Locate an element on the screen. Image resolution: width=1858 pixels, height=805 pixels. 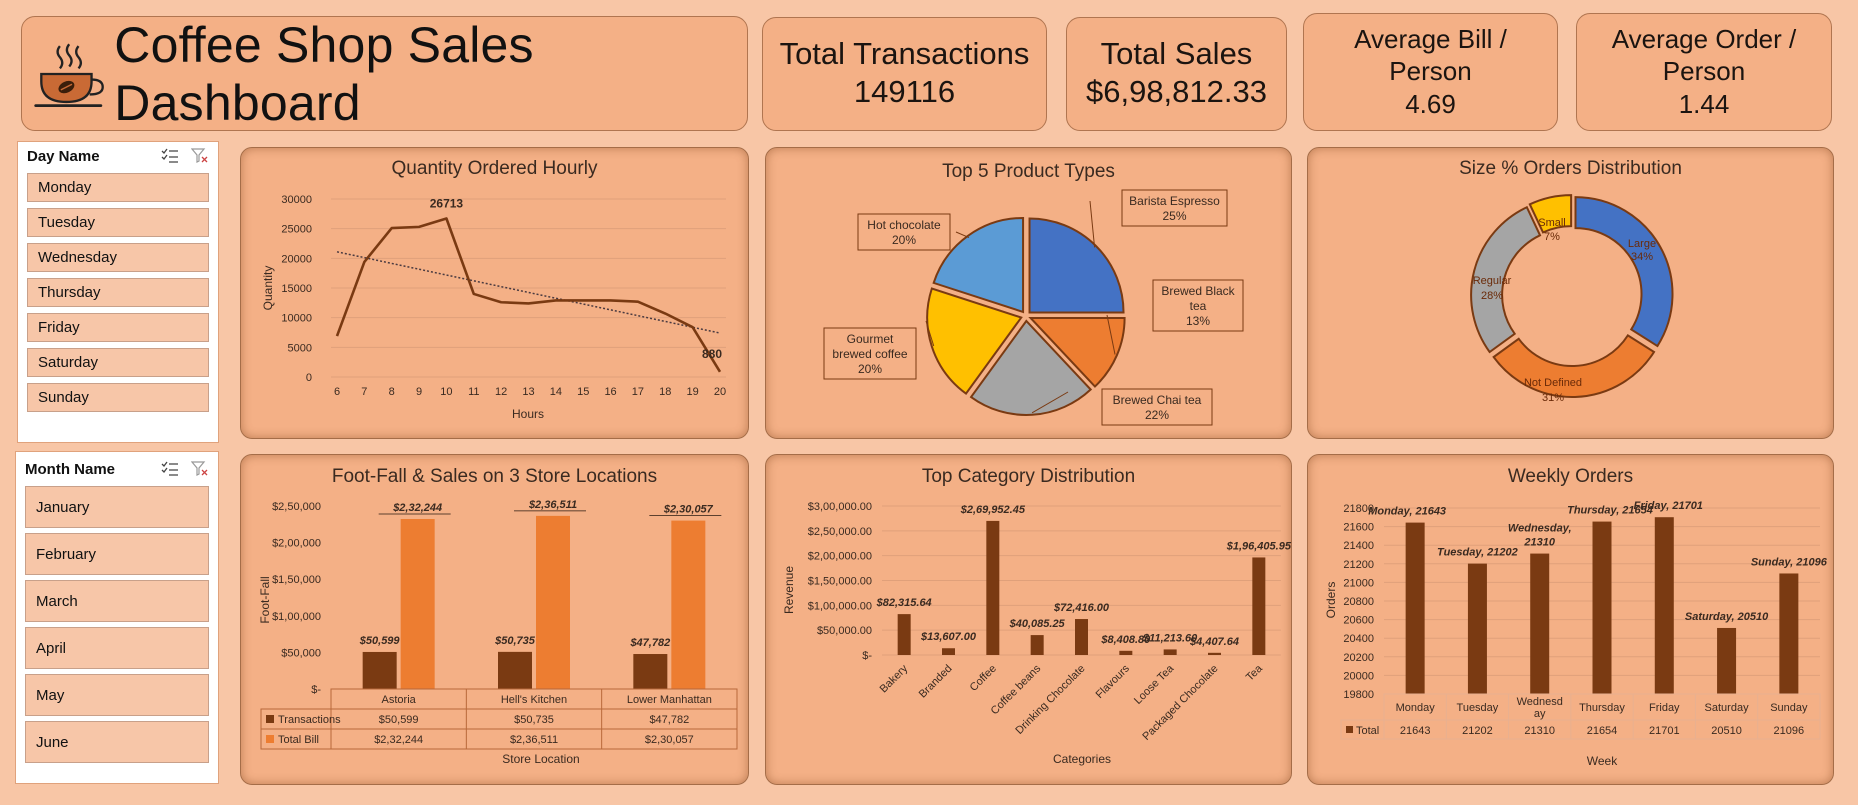
data-label: $2,69,952.45 is located at coordinates (993, 510).